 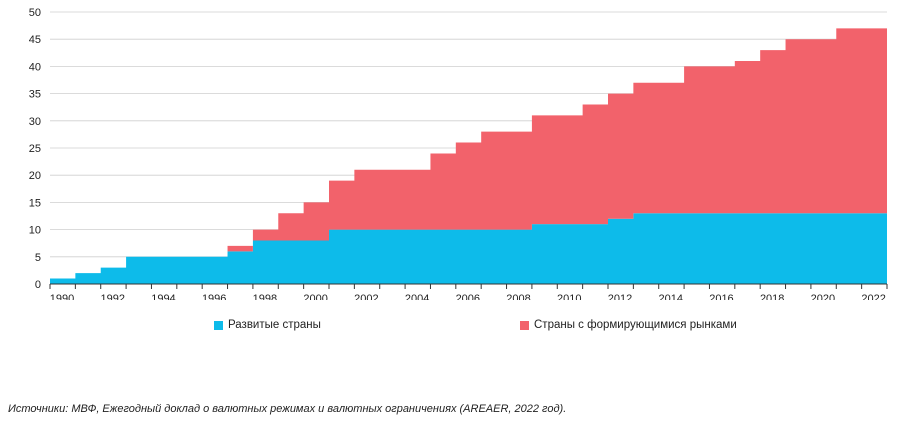 I want to click on x-tick-label: 2000, so click(x=315, y=296).